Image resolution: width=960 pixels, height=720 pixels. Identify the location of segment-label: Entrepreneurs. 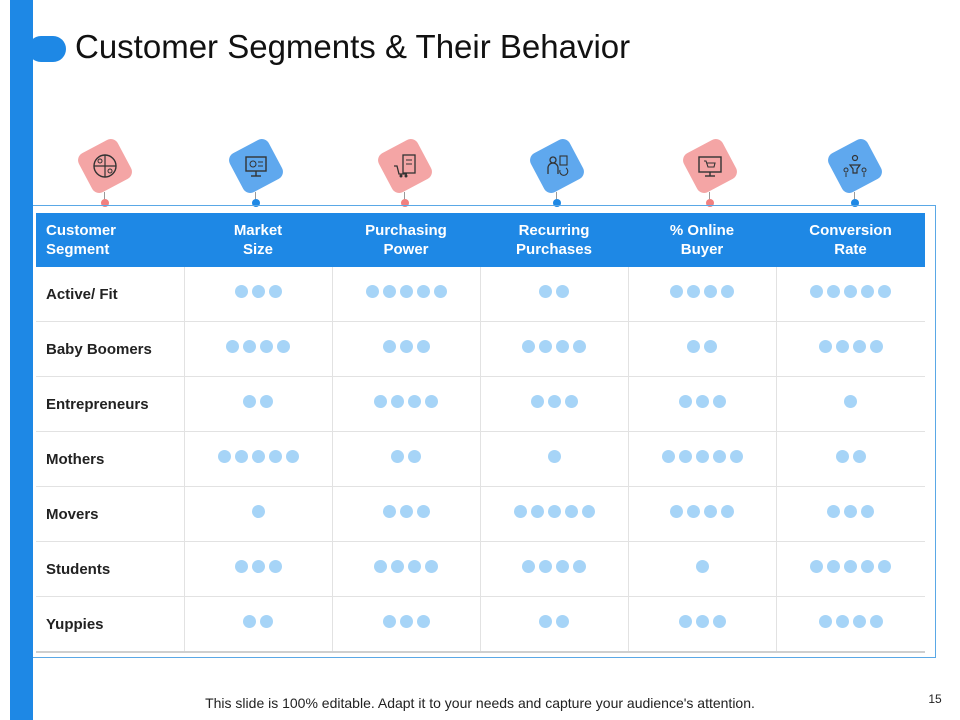
(110, 404).